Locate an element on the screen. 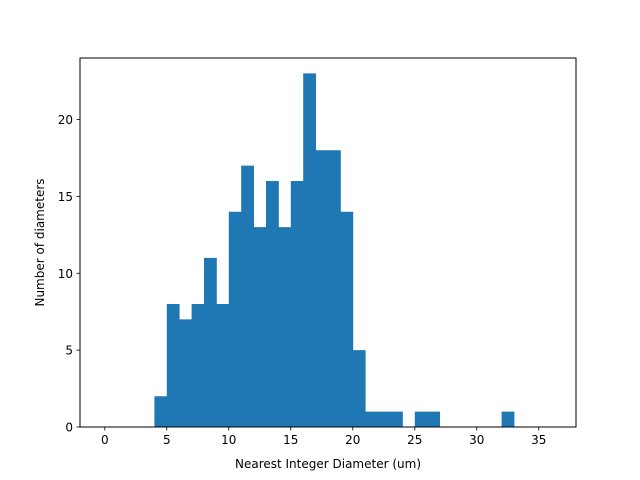  x-axis-label: Nearest Integer Diameter (um) is located at coordinates (328, 464).